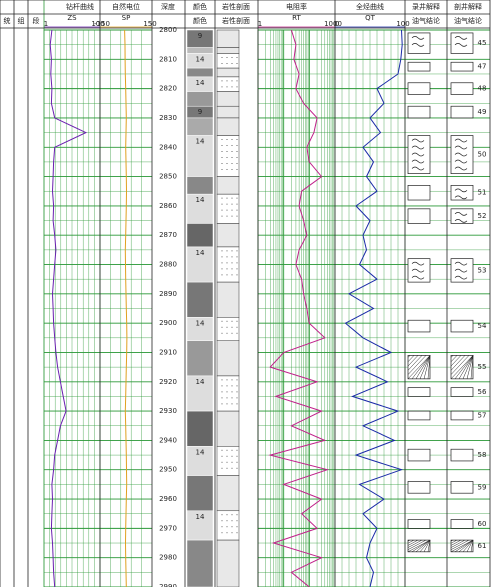 The height and width of the screenshot is (587, 496). Describe the element at coordinates (426, 20) in the screenshot. I see `header: 油气结论` at that location.